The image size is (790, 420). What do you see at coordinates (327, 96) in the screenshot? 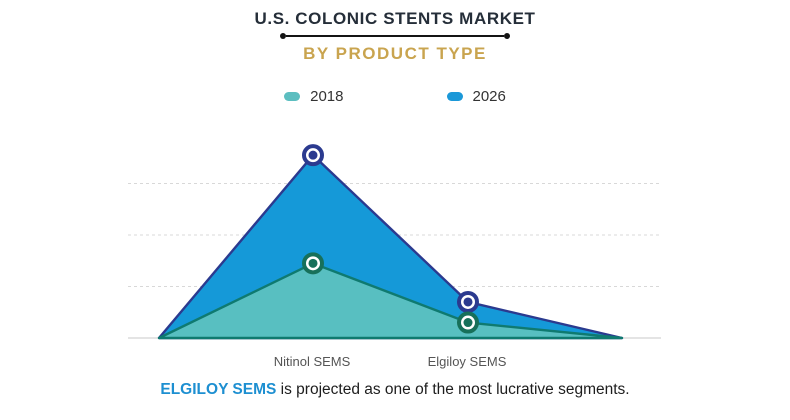
I see `legend-label-2018: 2018` at bounding box center [327, 96].